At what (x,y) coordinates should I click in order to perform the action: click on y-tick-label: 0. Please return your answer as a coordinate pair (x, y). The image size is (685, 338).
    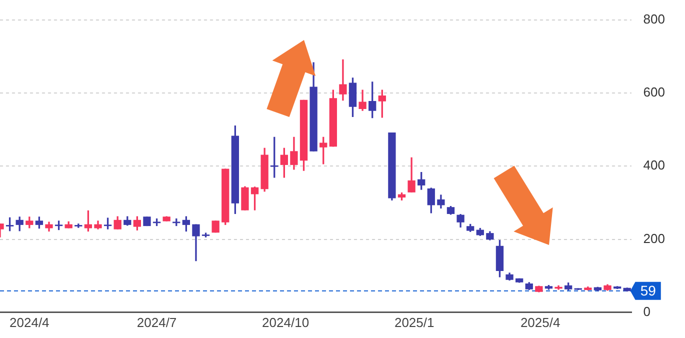
    Looking at the image, I should click on (647, 311).